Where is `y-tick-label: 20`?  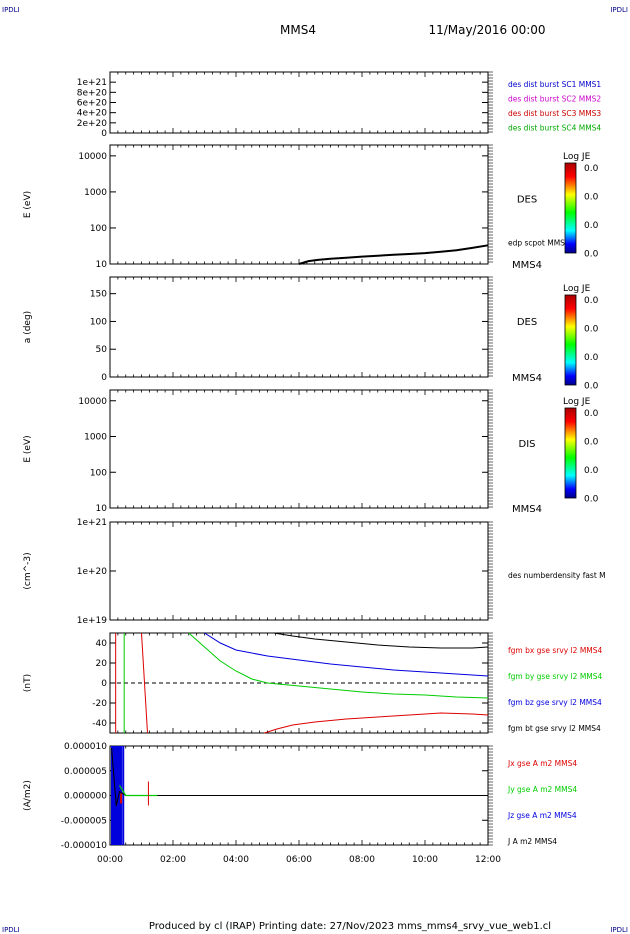 y-tick-label: 20 is located at coordinates (102, 664).